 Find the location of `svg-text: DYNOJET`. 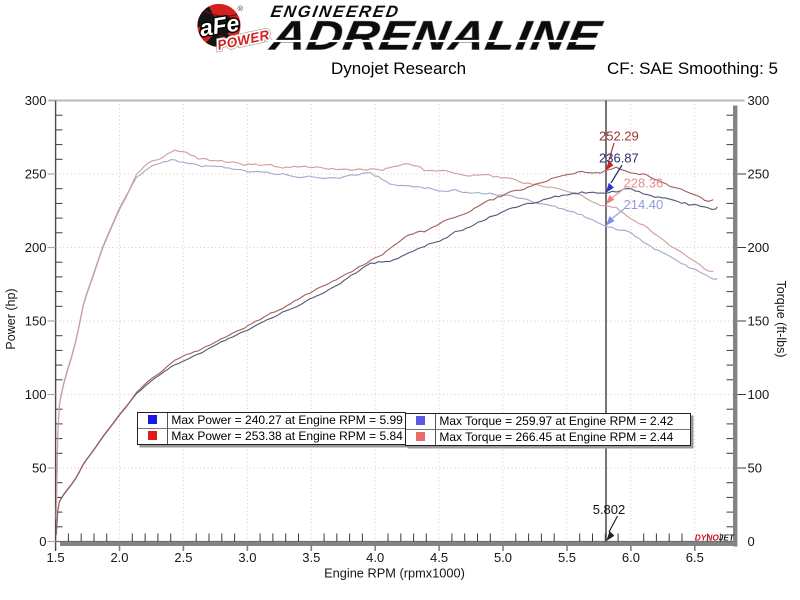

svg-text: DYNOJET is located at coordinates (715, 538).